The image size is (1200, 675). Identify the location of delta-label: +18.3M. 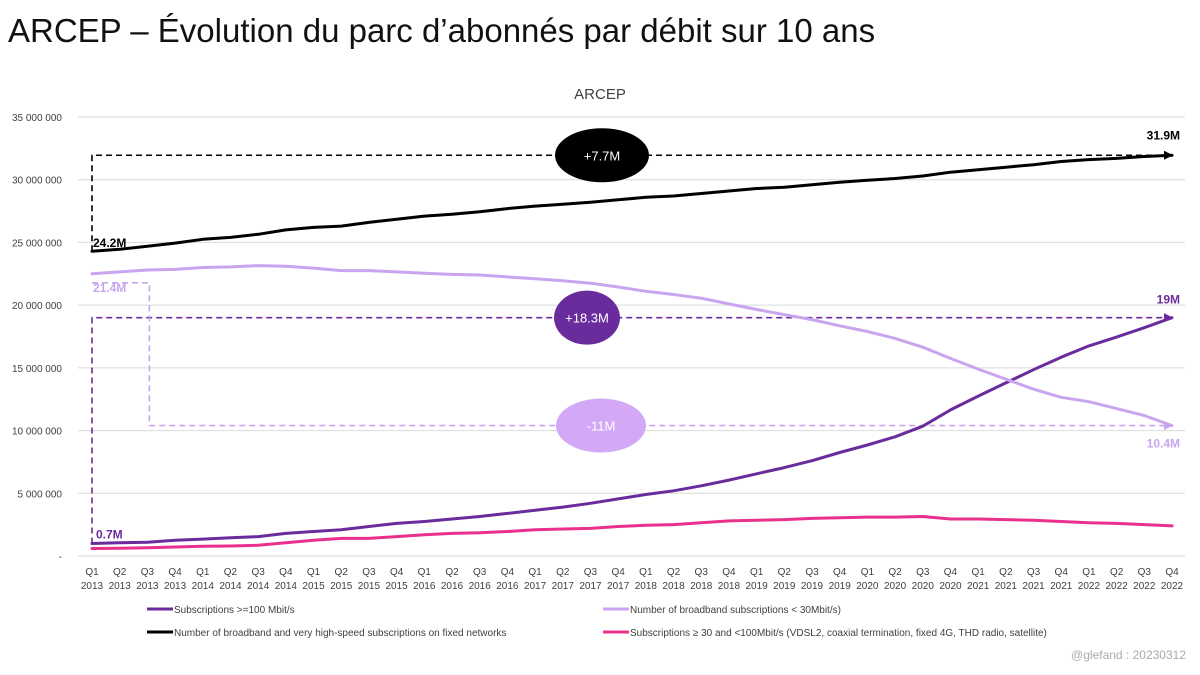
(587, 318).